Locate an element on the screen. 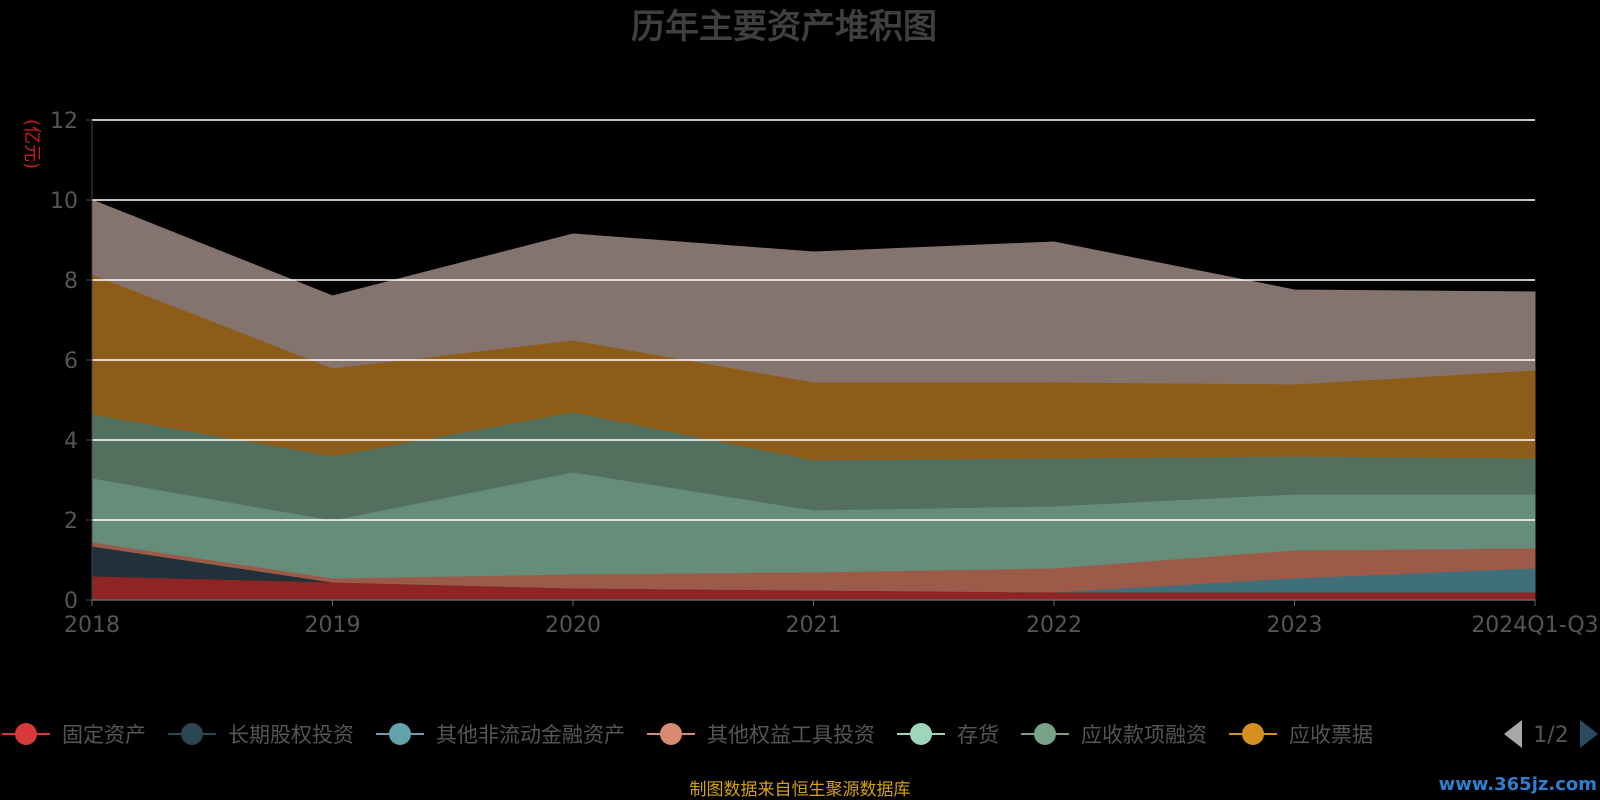 The image size is (1600, 800). x-tick-label-0: 2018 is located at coordinates (92, 625).